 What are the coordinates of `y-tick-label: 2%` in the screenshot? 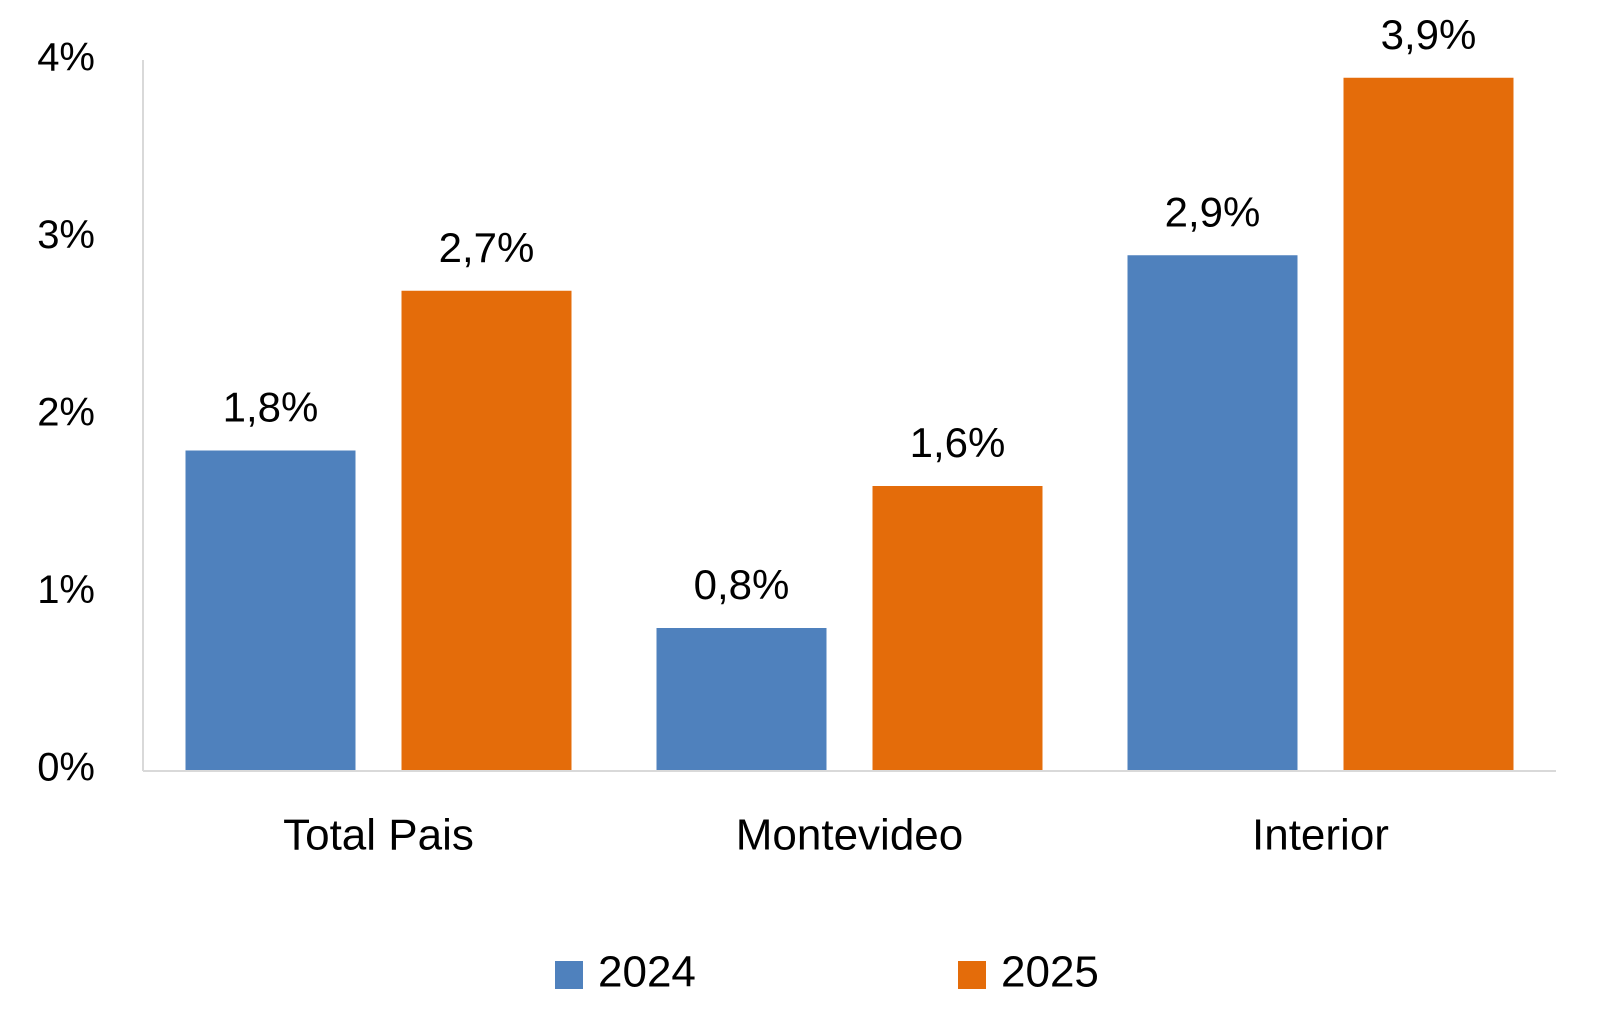 It's located at (66, 413).